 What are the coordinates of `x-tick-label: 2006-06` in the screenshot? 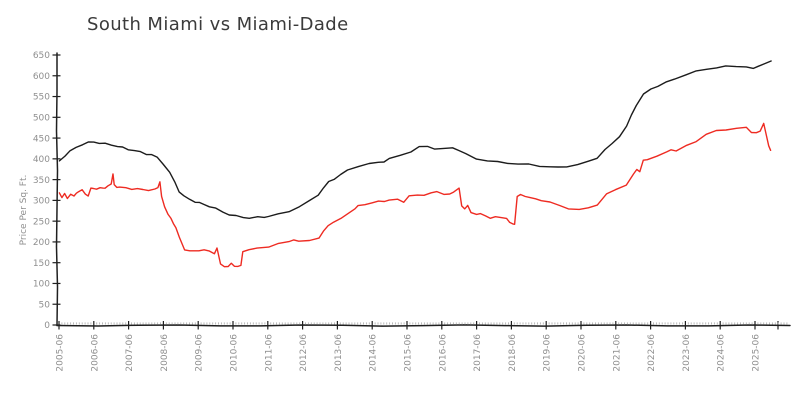 It's located at (95, 353).